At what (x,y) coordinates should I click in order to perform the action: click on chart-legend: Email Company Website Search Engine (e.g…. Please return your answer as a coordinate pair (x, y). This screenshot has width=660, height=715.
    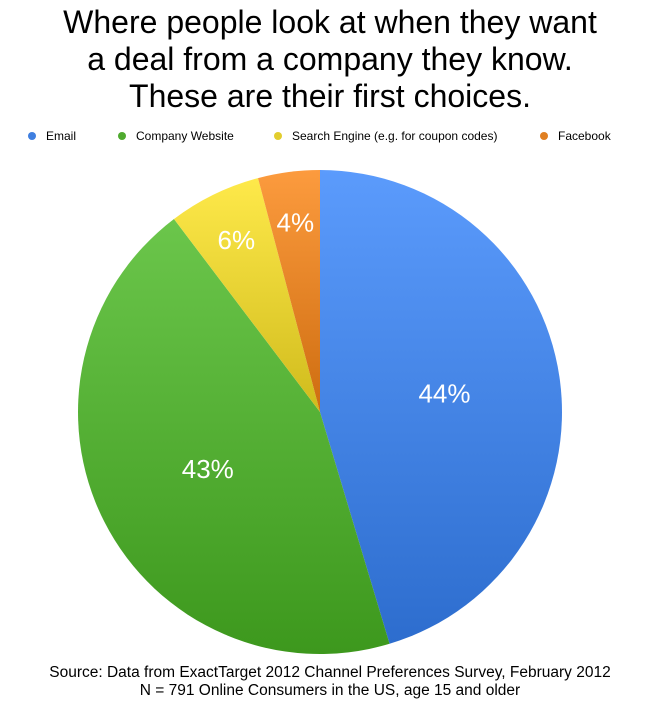
    Looking at the image, I should click on (330, 136).